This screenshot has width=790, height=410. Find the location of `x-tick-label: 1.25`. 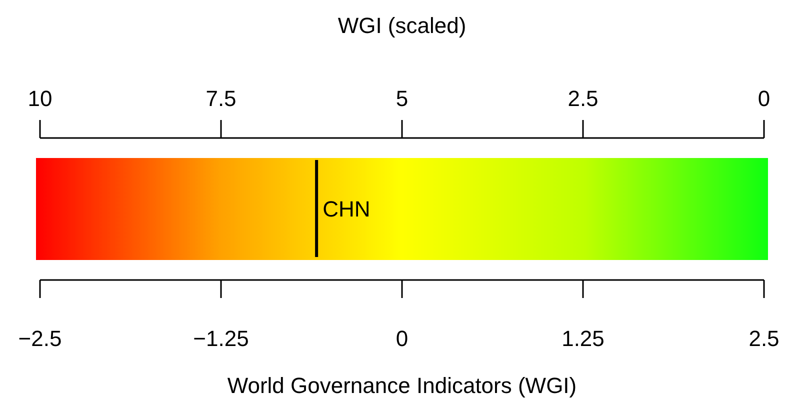

x-tick-label: 1.25 is located at coordinates (583, 338).